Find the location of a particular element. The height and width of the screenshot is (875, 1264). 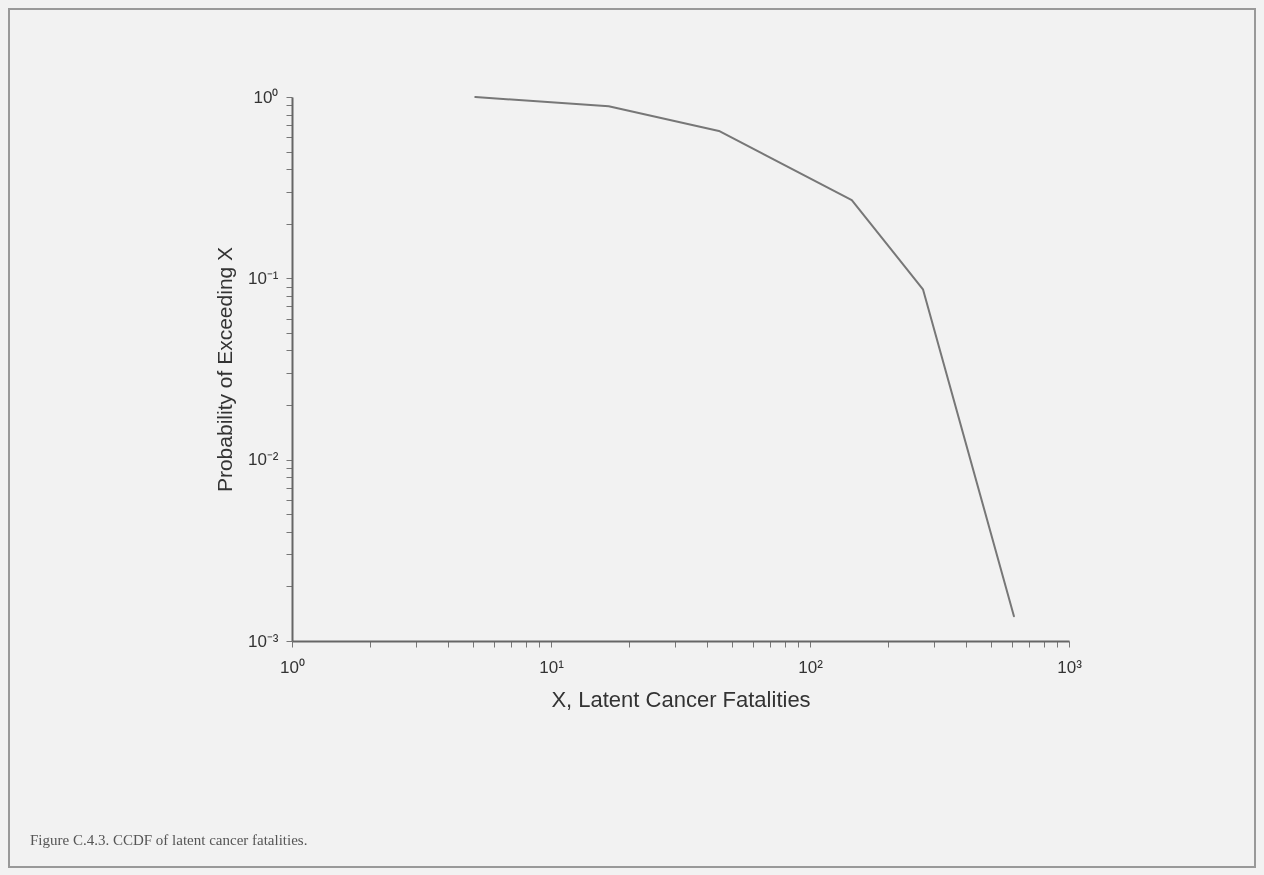

y-tick-label: 10⁻¹ is located at coordinates (263, 278).